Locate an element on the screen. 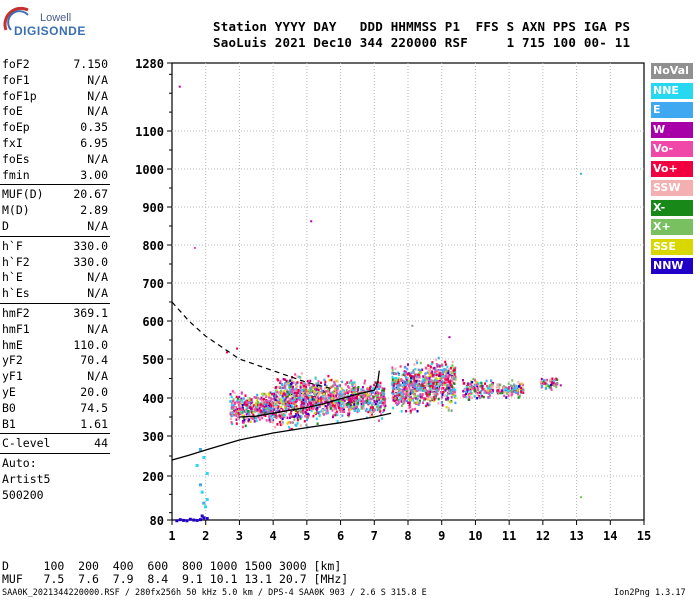 This screenshot has width=700, height=600. param-value: 0.35 is located at coordinates (94, 127).